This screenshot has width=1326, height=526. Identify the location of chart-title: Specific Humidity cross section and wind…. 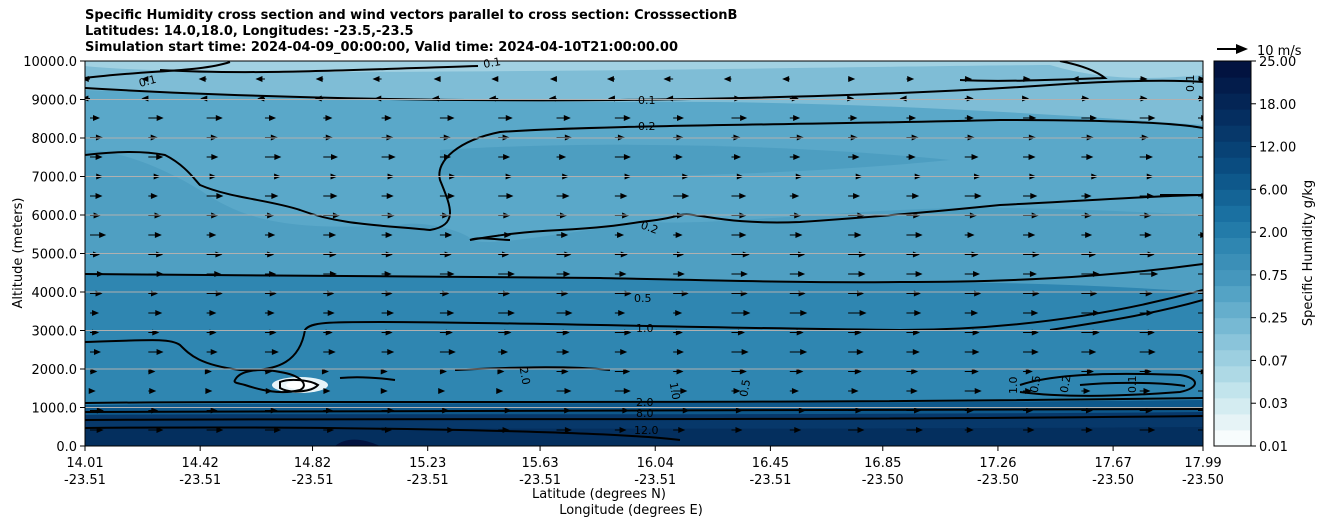
(411, 32).